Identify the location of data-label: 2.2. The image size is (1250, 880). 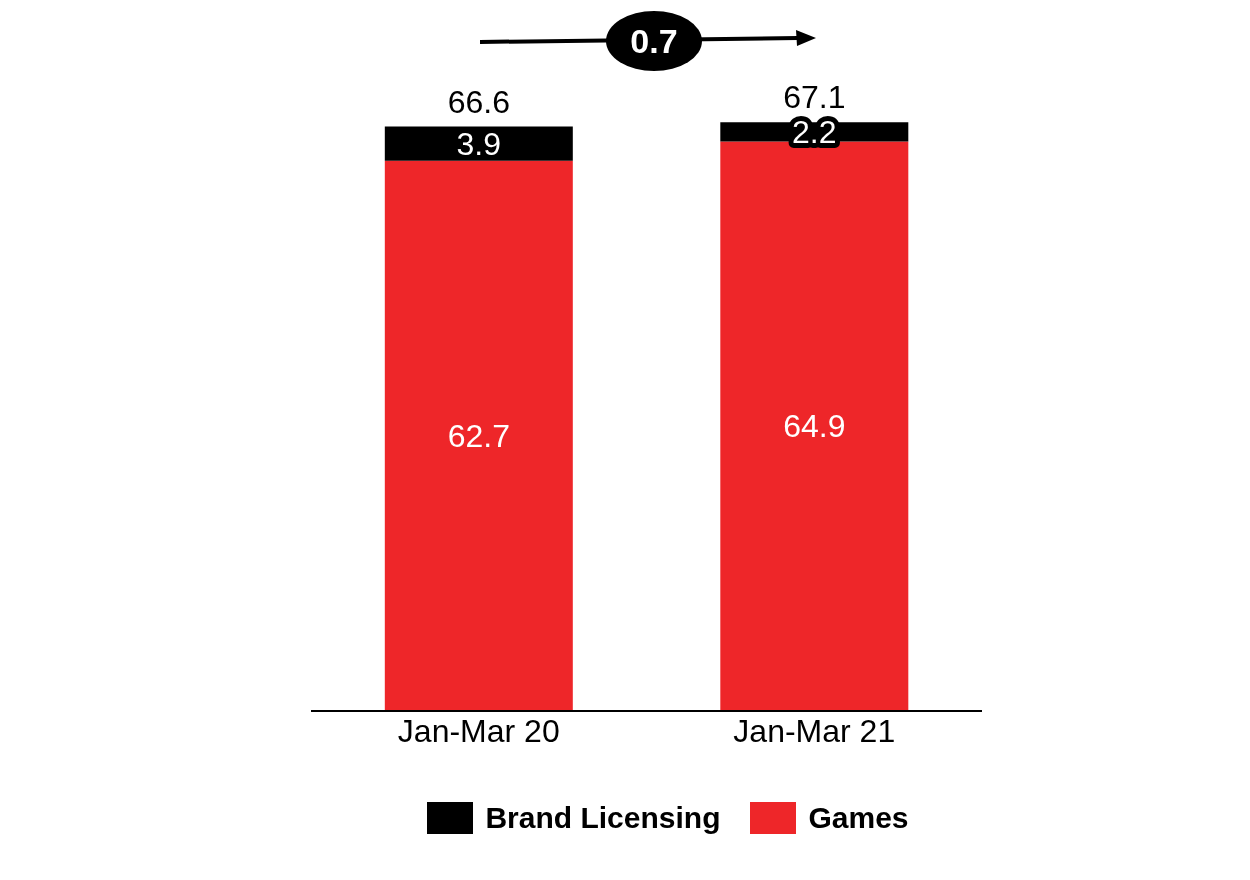
(814, 131).